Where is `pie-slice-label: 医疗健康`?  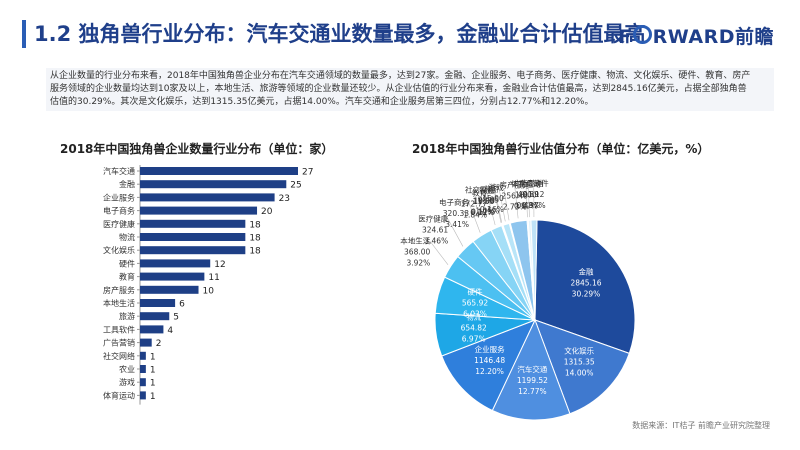
pie-slice-label: 医疗健康 is located at coordinates (433, 218).